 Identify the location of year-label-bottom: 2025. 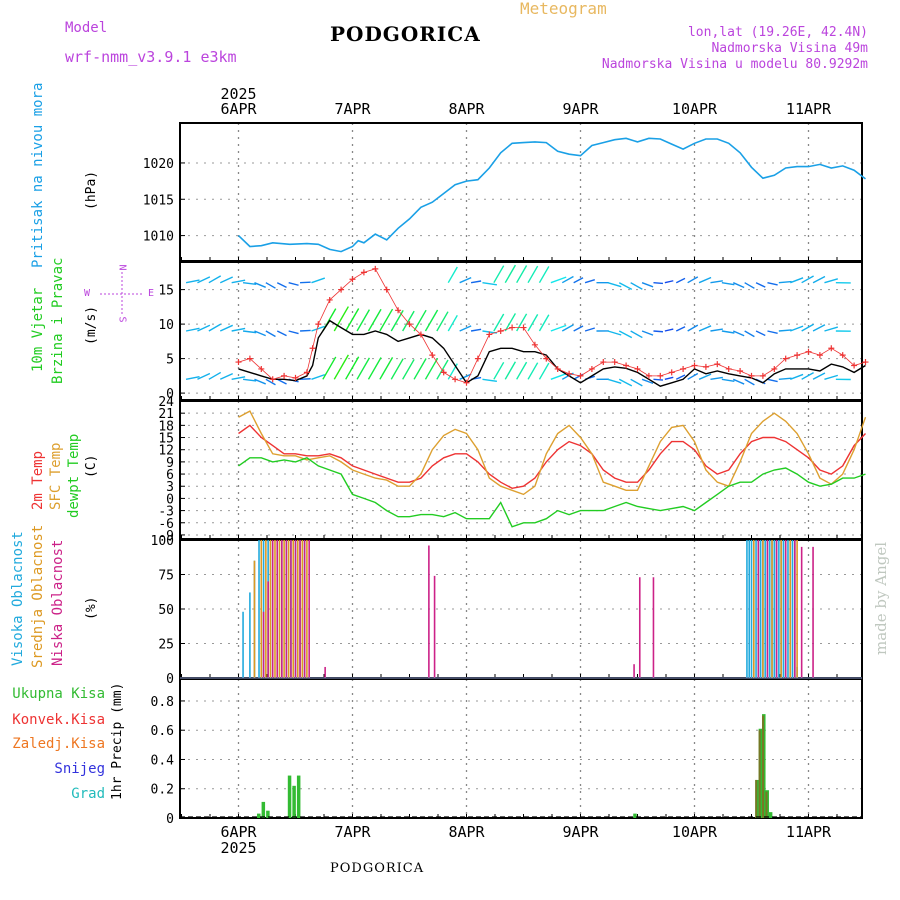
(238, 848).